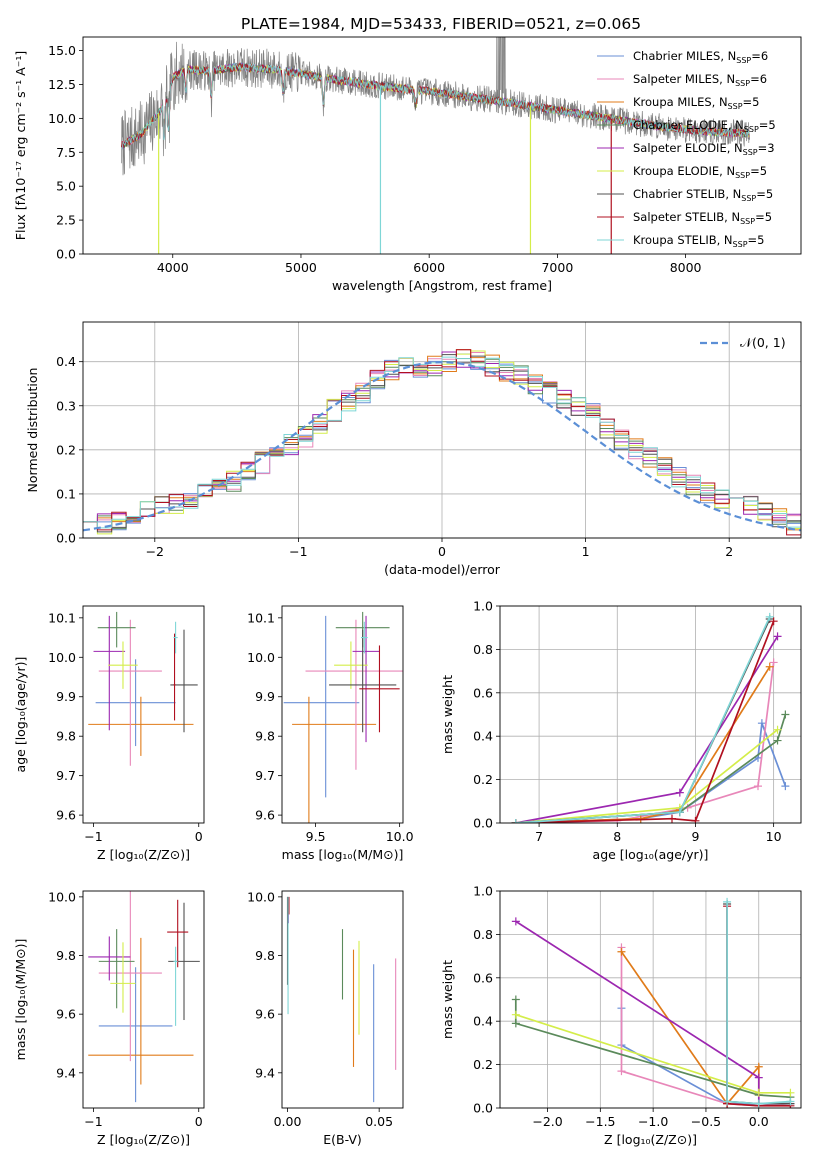 This screenshot has width=819, height=1170. Describe the element at coordinates (706, 1121) in the screenshot. I see `x-tick-label: −0.5` at that location.